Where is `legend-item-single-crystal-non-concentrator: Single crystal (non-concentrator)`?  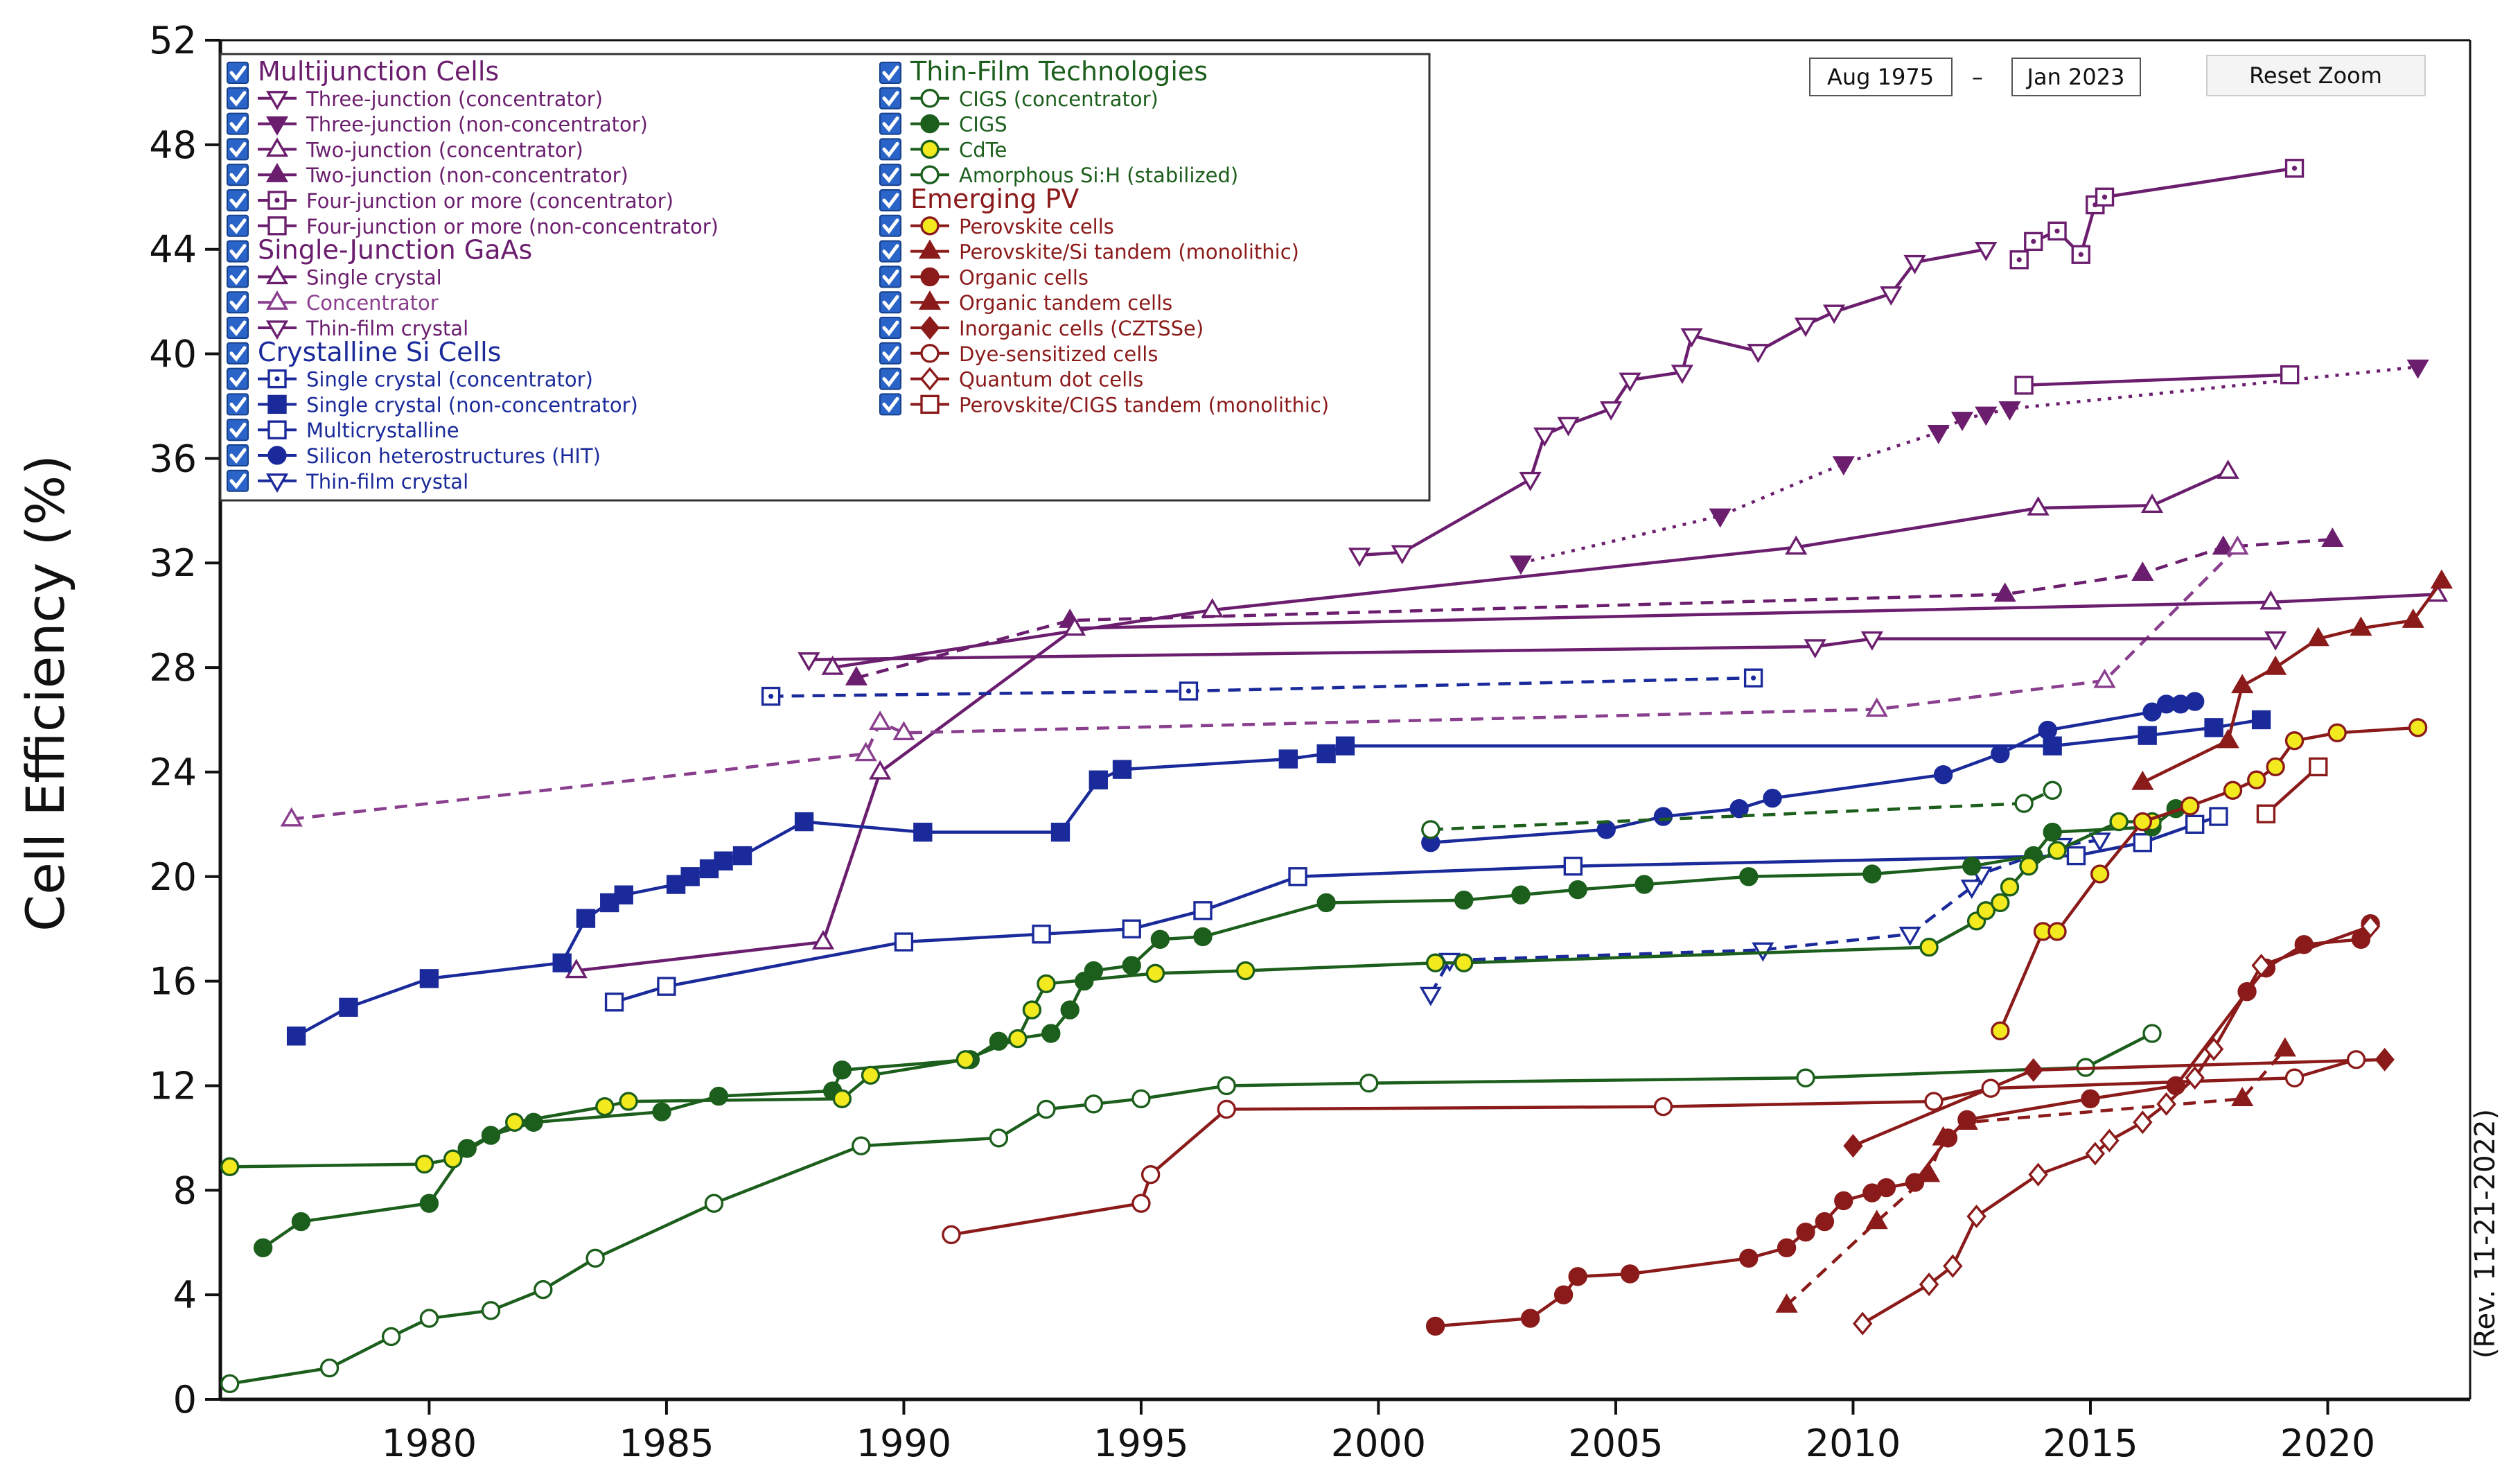 legend-item-single-crystal-non-concentrator: Single crystal (non-concentrator) is located at coordinates (432, 405).